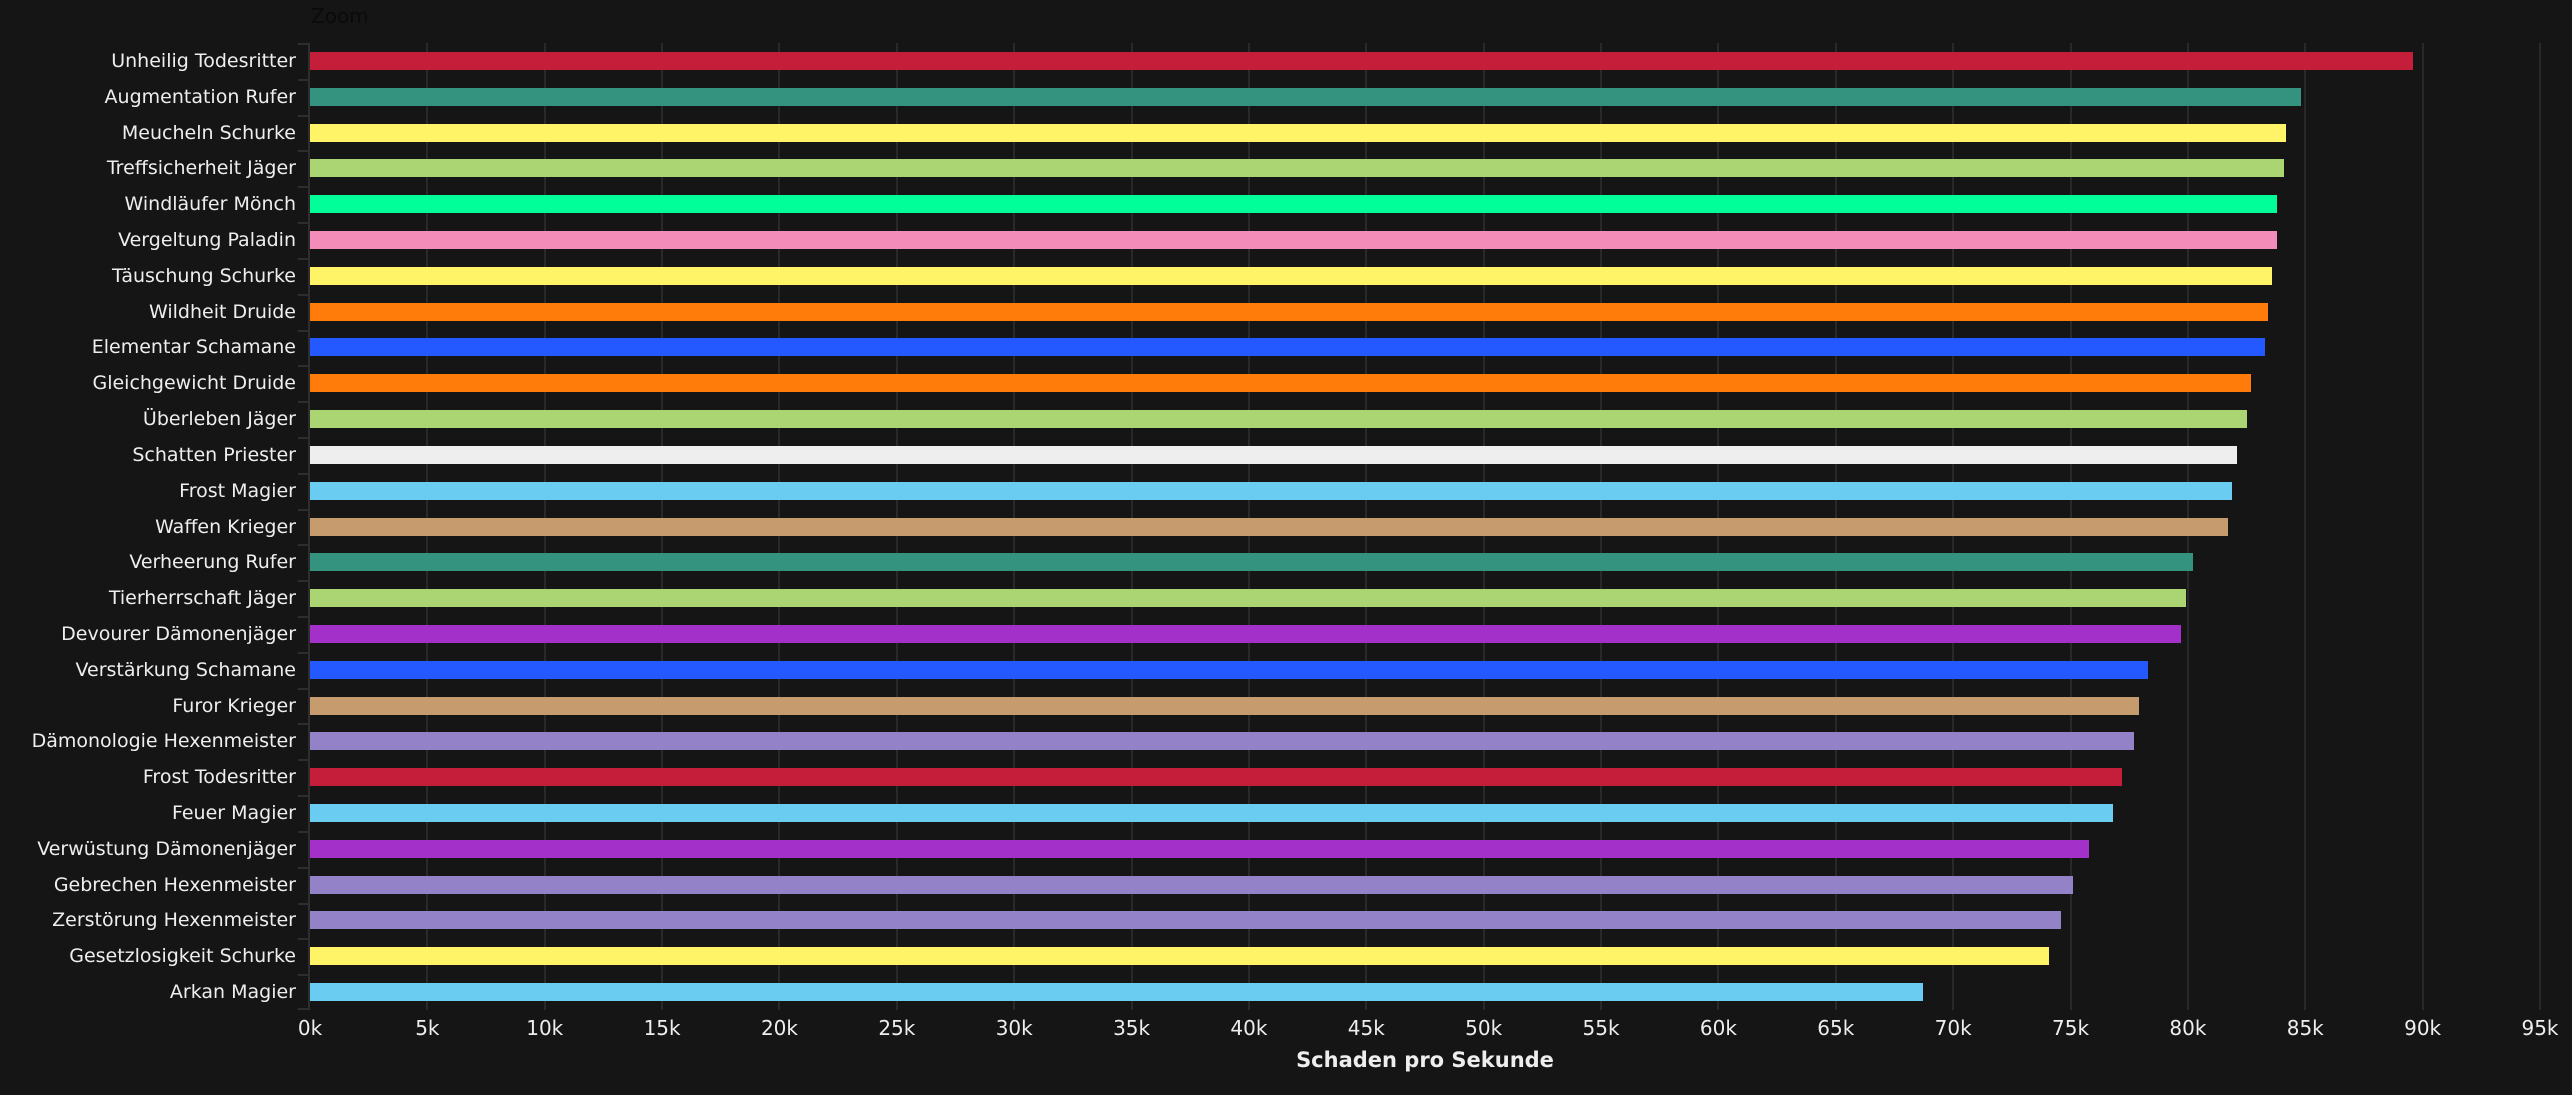 The height and width of the screenshot is (1095, 2572). Describe the element at coordinates (202, 598) in the screenshot. I see `y-category-label: Tierherrschaft Jäger` at that location.